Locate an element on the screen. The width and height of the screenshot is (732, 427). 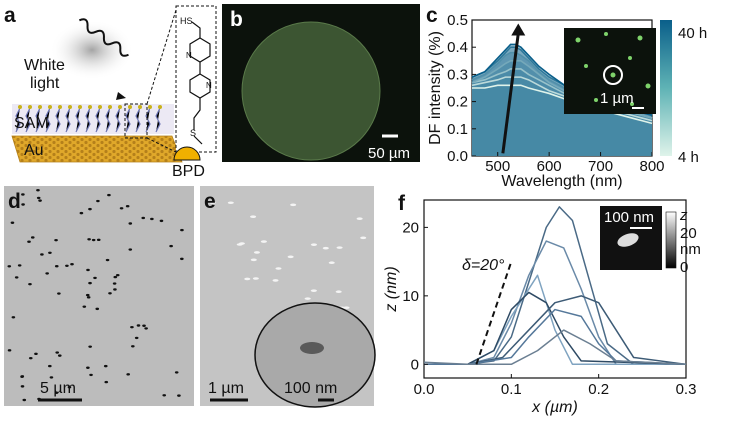
angle-line is located at coordinates (494, 313).